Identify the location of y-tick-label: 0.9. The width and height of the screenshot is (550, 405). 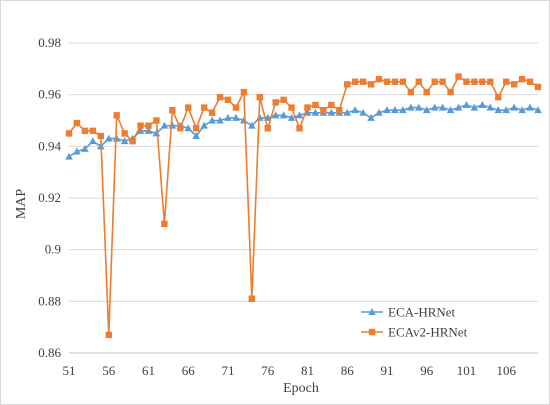
(53, 249).